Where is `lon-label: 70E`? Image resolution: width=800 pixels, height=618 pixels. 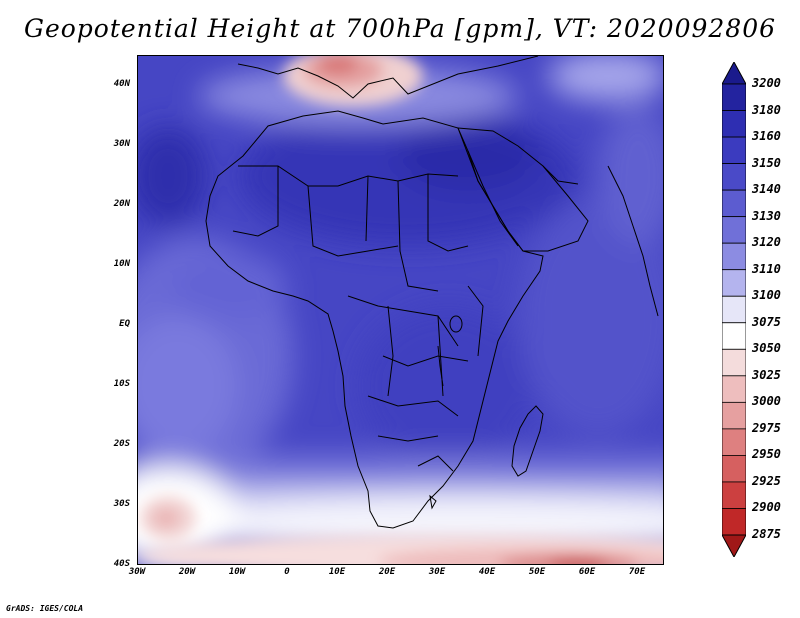 lon-label: 70E is located at coordinates (637, 572).